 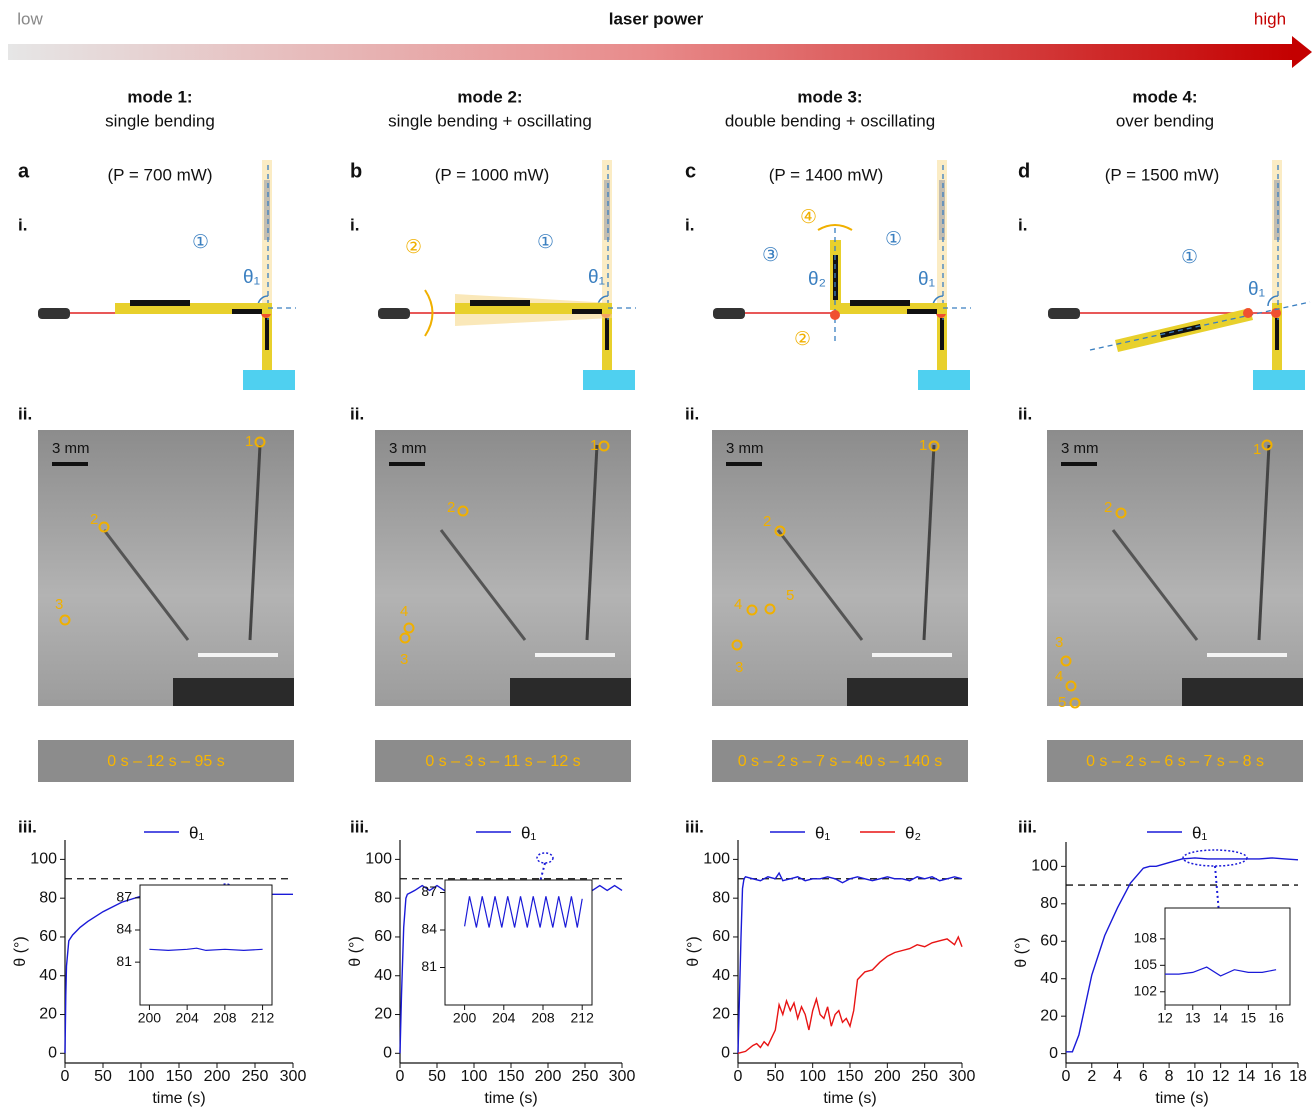 What do you see at coordinates (817, 279) in the screenshot?
I see `diagram-label: θ₂` at bounding box center [817, 279].